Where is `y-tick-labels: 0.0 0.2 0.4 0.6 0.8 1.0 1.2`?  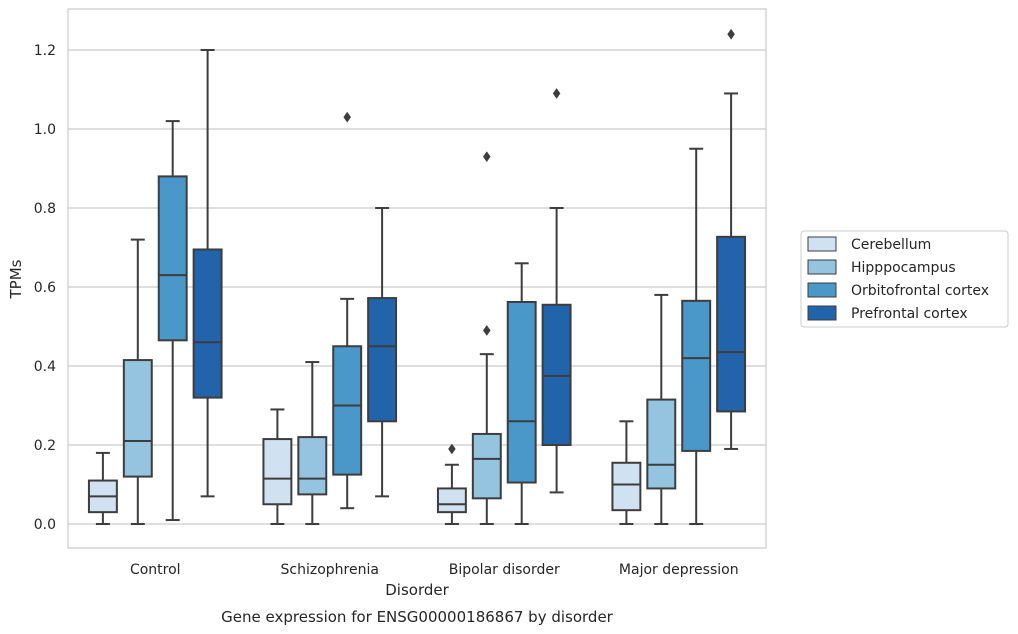
y-tick-labels: 0.0 0.2 0.4 0.6 0.8 1.0 1.2 is located at coordinates (45, 288).